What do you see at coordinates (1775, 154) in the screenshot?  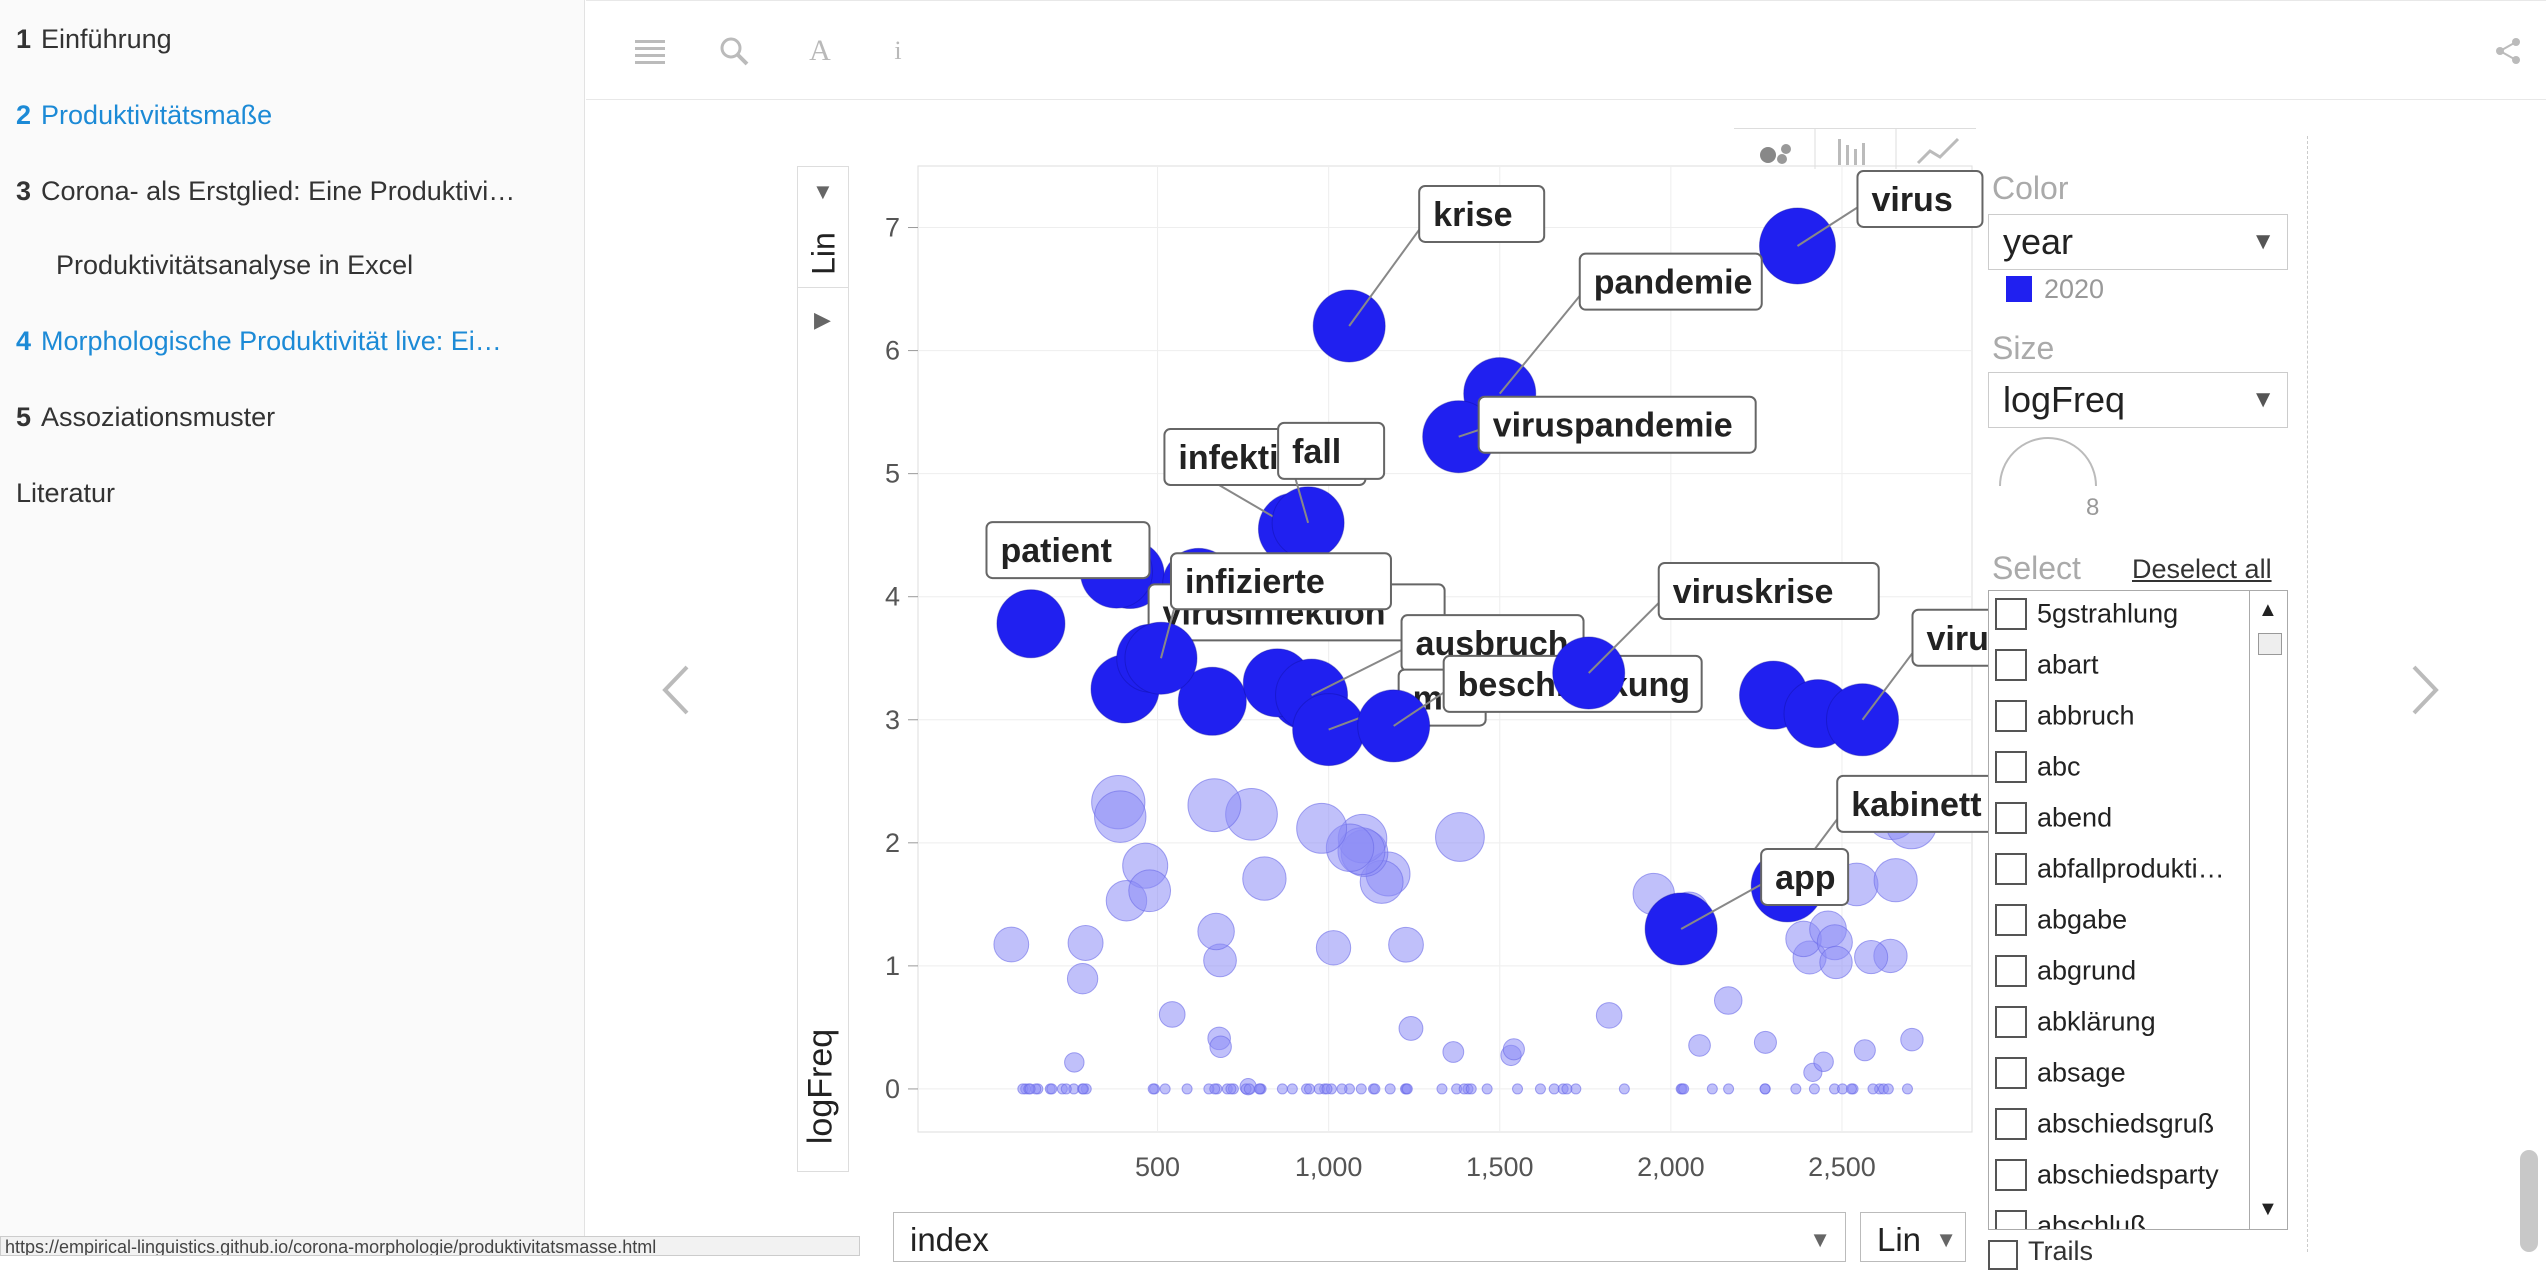 I see `bubbles-chart-icon` at bounding box center [1775, 154].